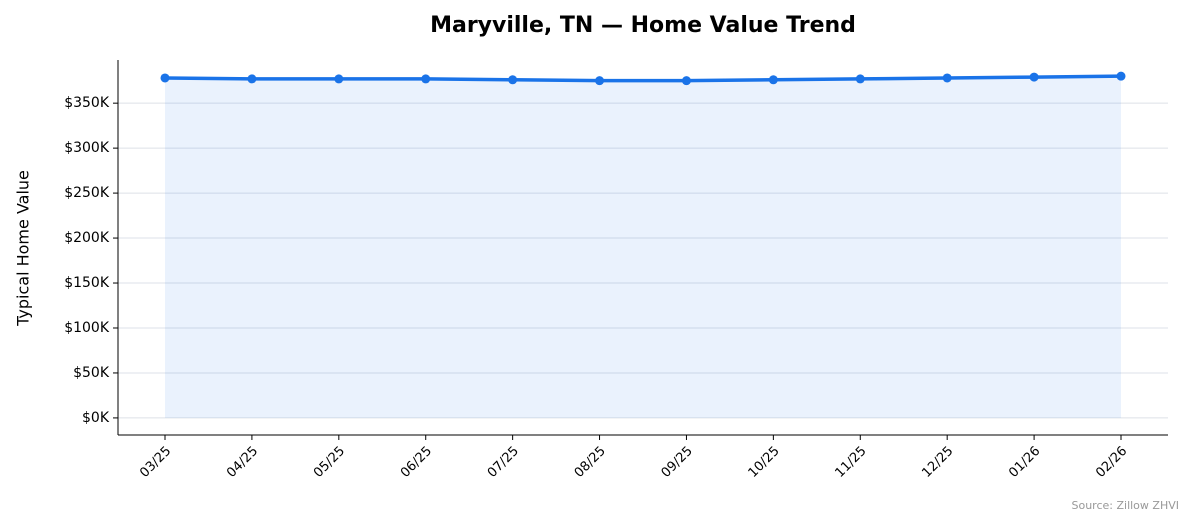 The image size is (1194, 529). Describe the element at coordinates (87, 238) in the screenshot. I see `y-tick-label: $200K` at that location.